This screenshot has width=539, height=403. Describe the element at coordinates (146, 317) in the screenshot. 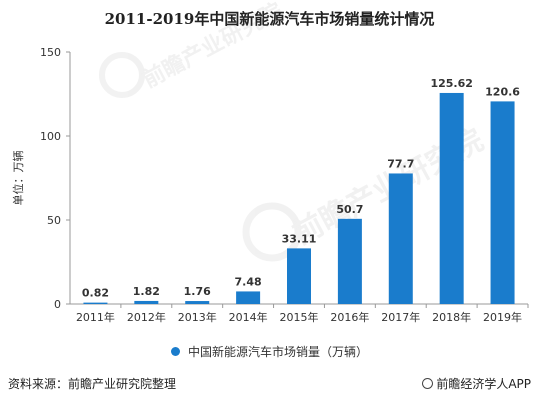

I see `x-tick-label: 2012年` at that location.